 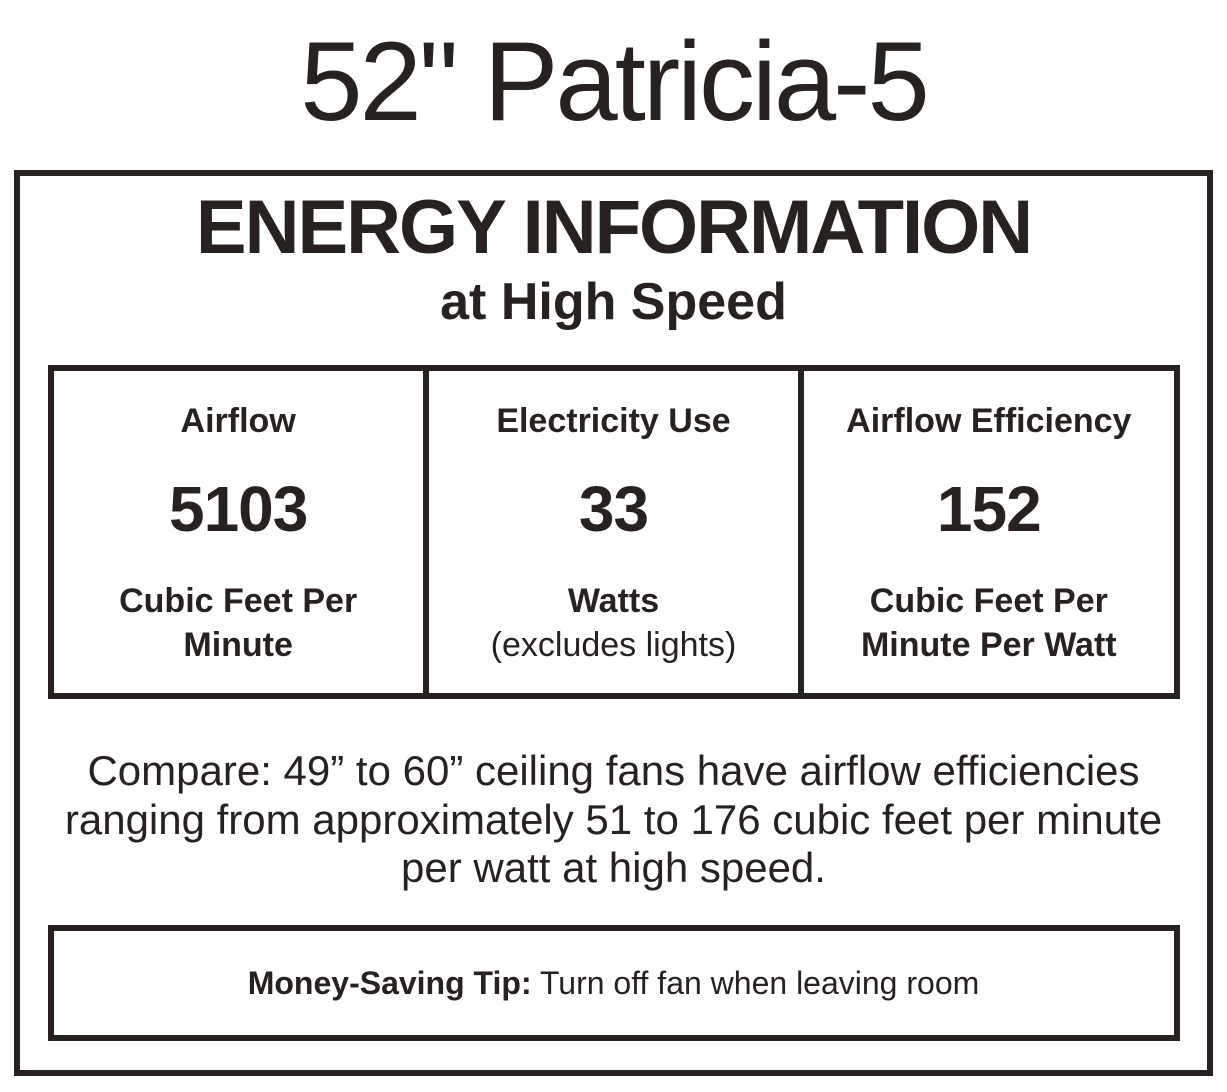 I want to click on metric-name-airflow: Airflow, so click(x=238, y=420).